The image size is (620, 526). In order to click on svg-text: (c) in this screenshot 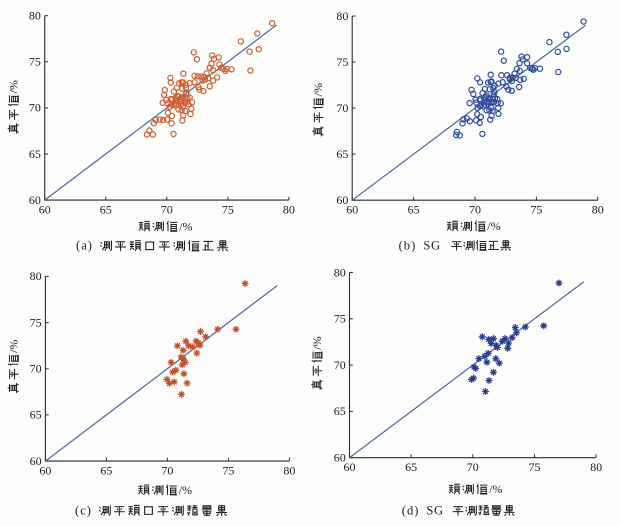, I will do `click(83, 510)`.